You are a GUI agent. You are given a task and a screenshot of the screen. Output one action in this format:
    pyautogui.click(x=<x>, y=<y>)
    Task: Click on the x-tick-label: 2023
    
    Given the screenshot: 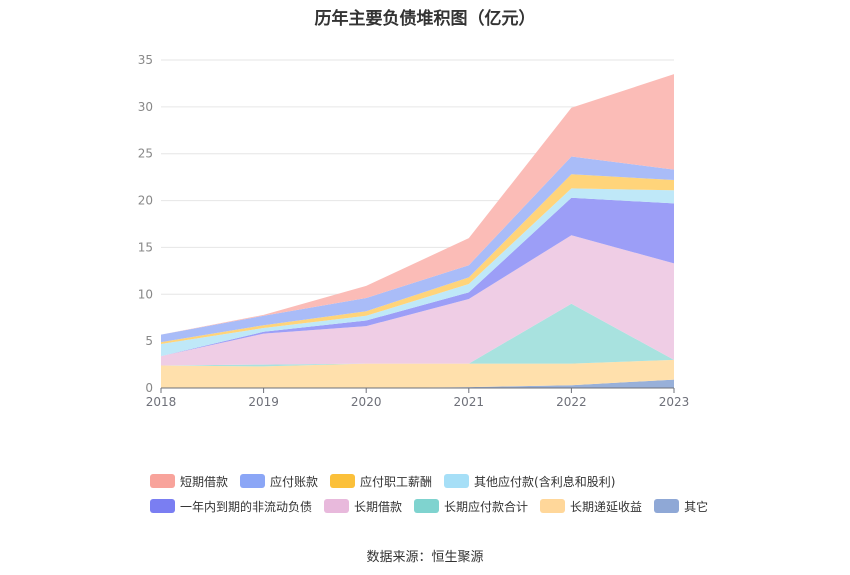 What is the action you would take?
    pyautogui.click(x=674, y=402)
    